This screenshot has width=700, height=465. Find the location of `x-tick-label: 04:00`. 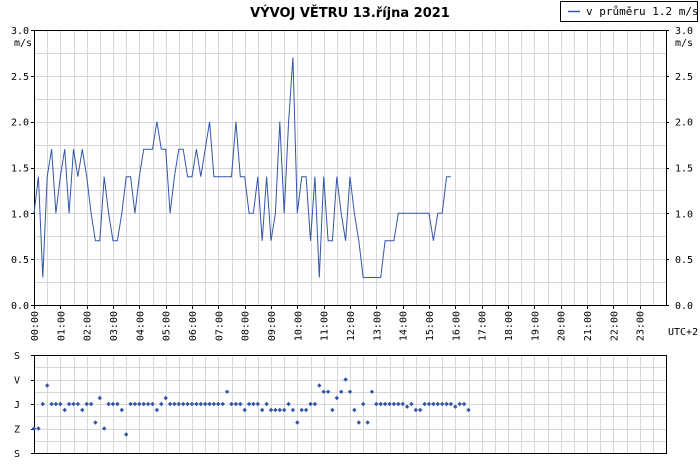

x-tick-label: 04:00 is located at coordinates (140, 326).